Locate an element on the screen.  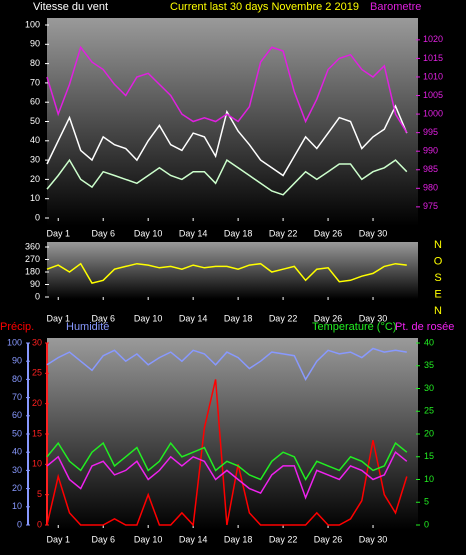
tick-label: 980 is located at coordinates (430, 188).